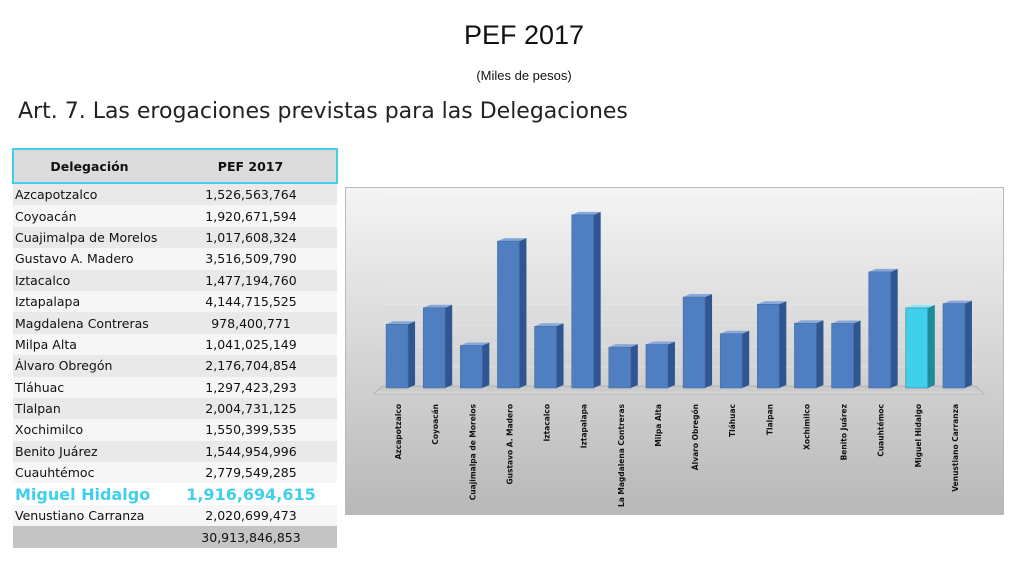 The width and height of the screenshot is (1024, 576). Describe the element at coordinates (89, 237) in the screenshot. I see `delegacion-name: Cuajimalpa de Morelos` at that location.